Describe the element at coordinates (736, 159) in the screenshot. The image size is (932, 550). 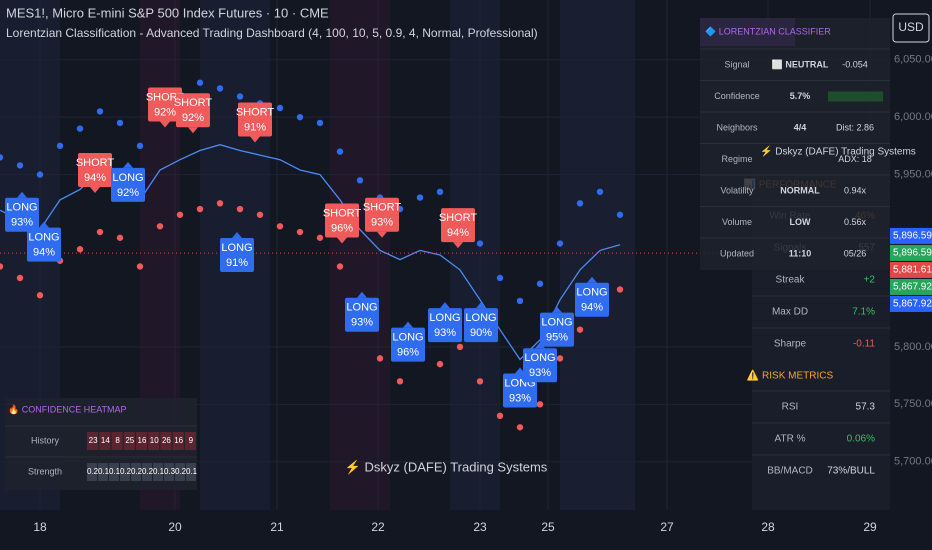
I see `row-label: Regime` at that location.